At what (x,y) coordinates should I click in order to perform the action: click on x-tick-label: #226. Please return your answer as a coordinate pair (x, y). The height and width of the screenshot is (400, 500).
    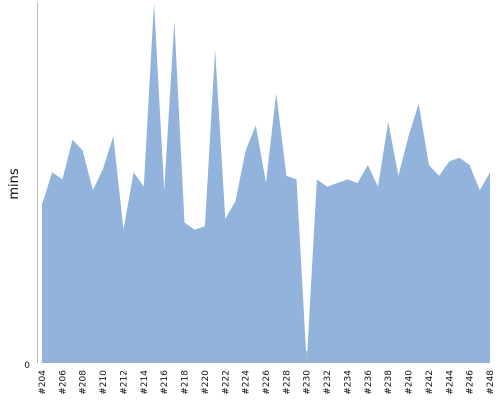
    Looking at the image, I should click on (267, 382).